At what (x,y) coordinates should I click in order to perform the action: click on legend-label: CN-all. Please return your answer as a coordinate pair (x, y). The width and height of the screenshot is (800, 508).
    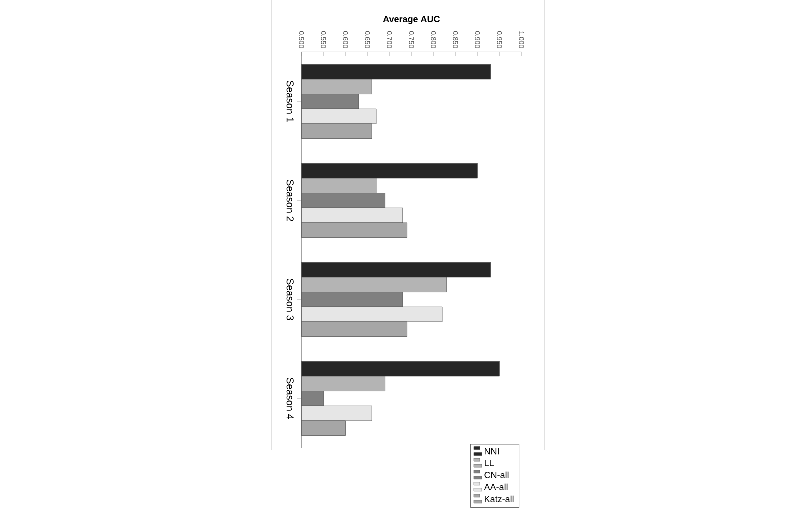
    Looking at the image, I should click on (496, 475).